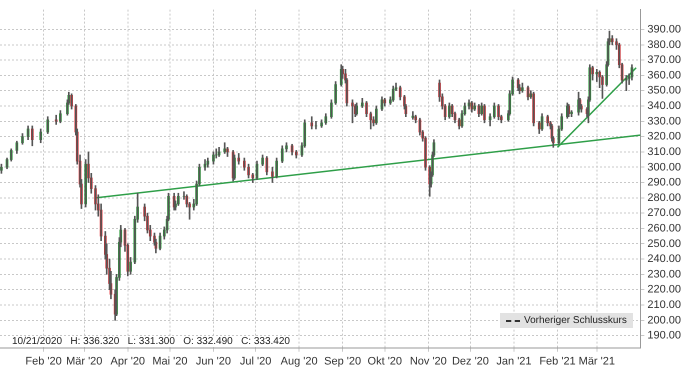 This screenshot has height=371, width=688. I want to click on y-tick-label: 190.00, so click(664, 336).